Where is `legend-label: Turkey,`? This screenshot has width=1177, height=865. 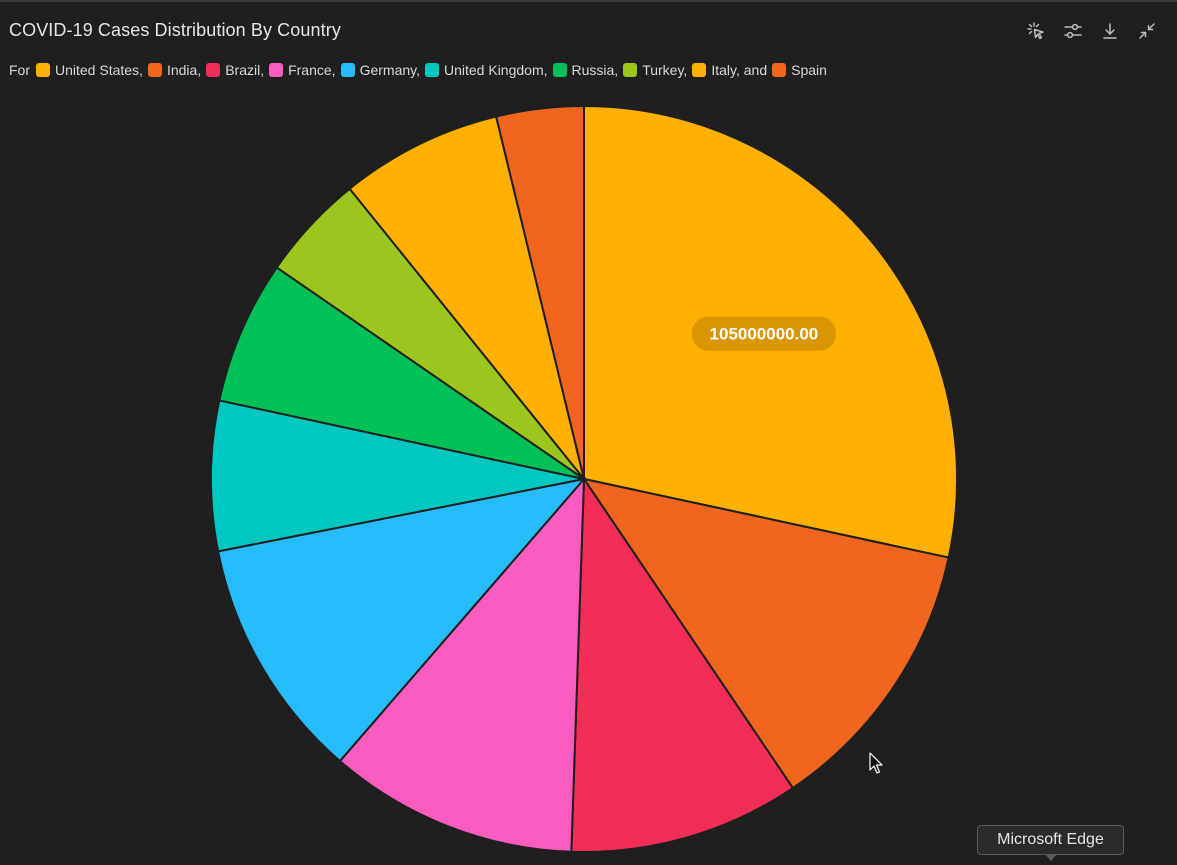 legend-label: Turkey, is located at coordinates (665, 70).